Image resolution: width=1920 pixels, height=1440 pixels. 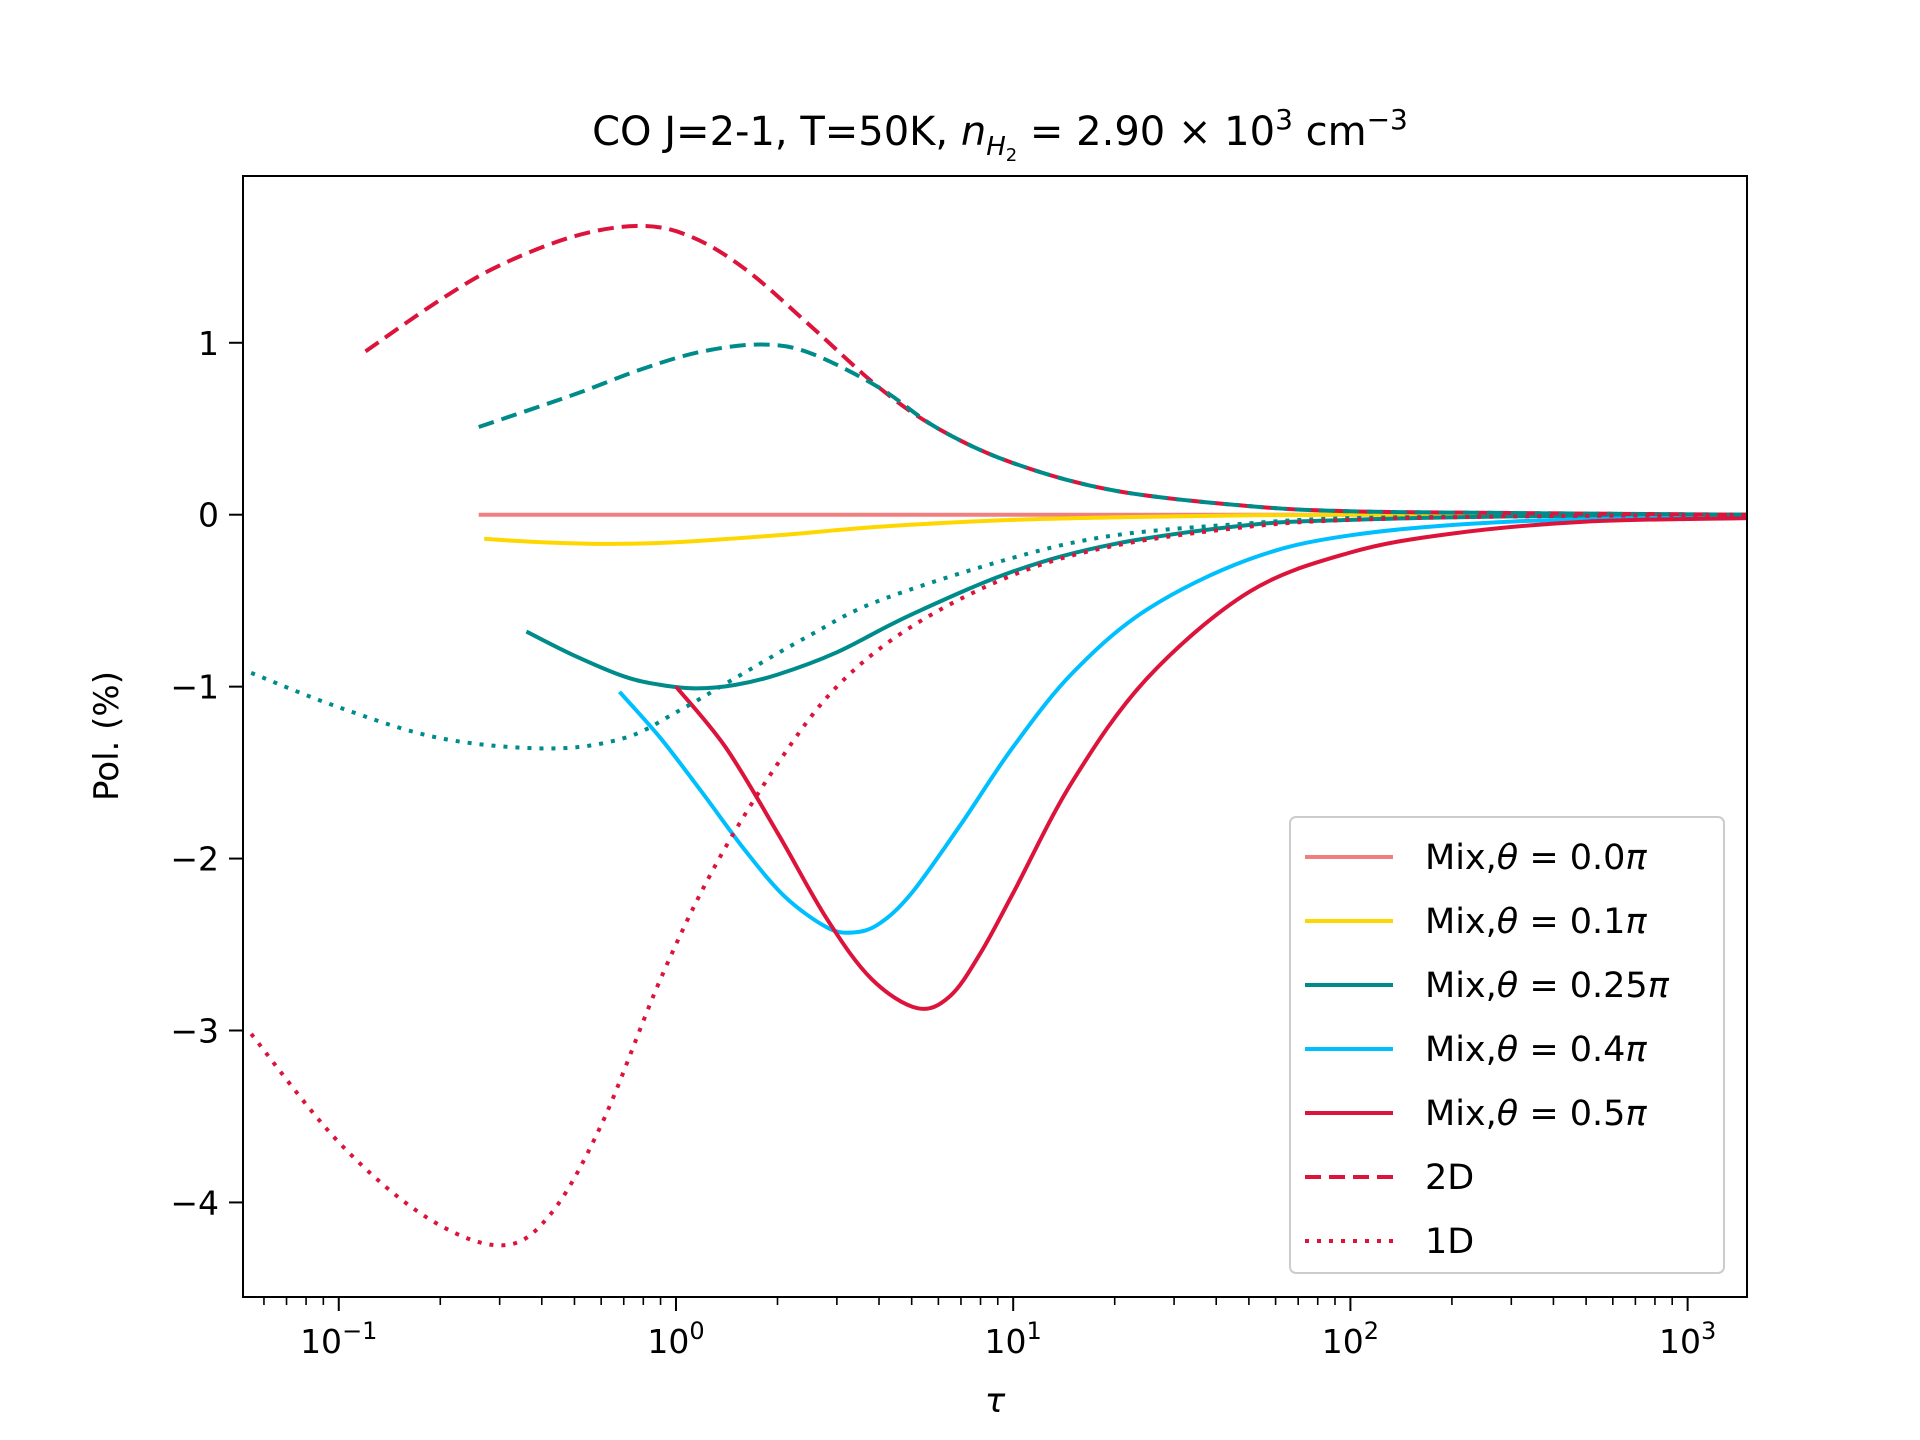 What do you see at coordinates (1350, 1339) in the screenshot?
I see `x-tick-label: 10²` at bounding box center [1350, 1339].